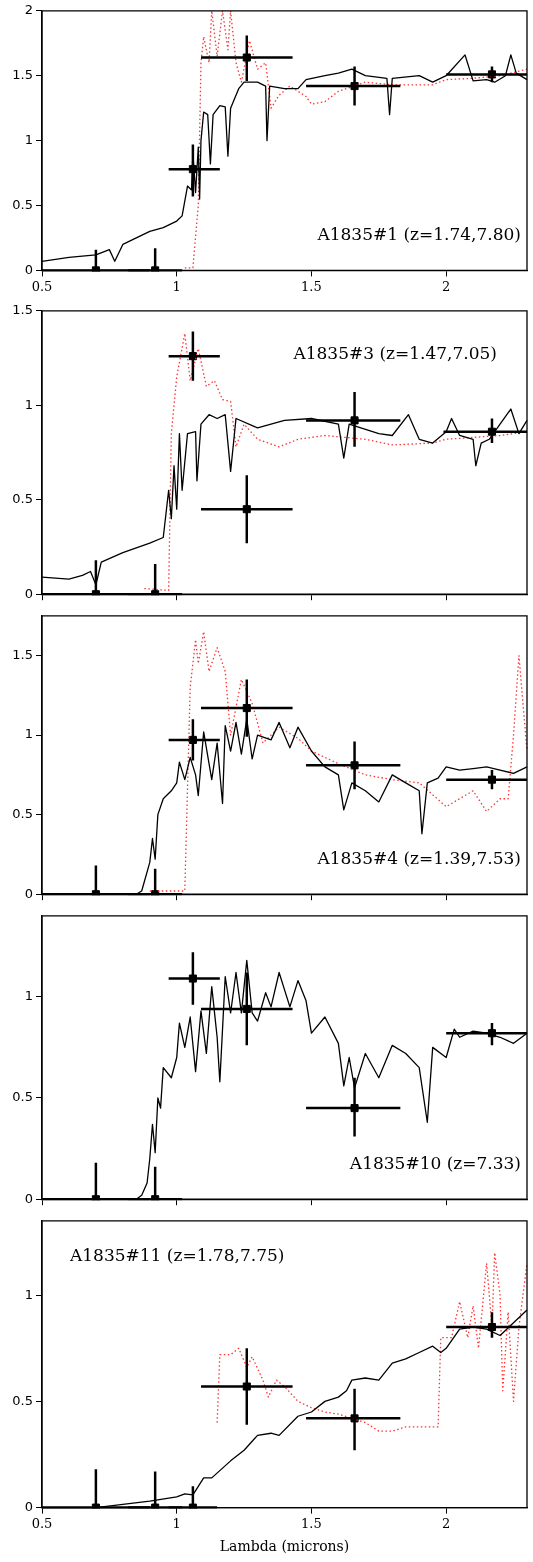 The image size is (533, 1562). I want to click on y-tick-label: 2, so click(28, 10).